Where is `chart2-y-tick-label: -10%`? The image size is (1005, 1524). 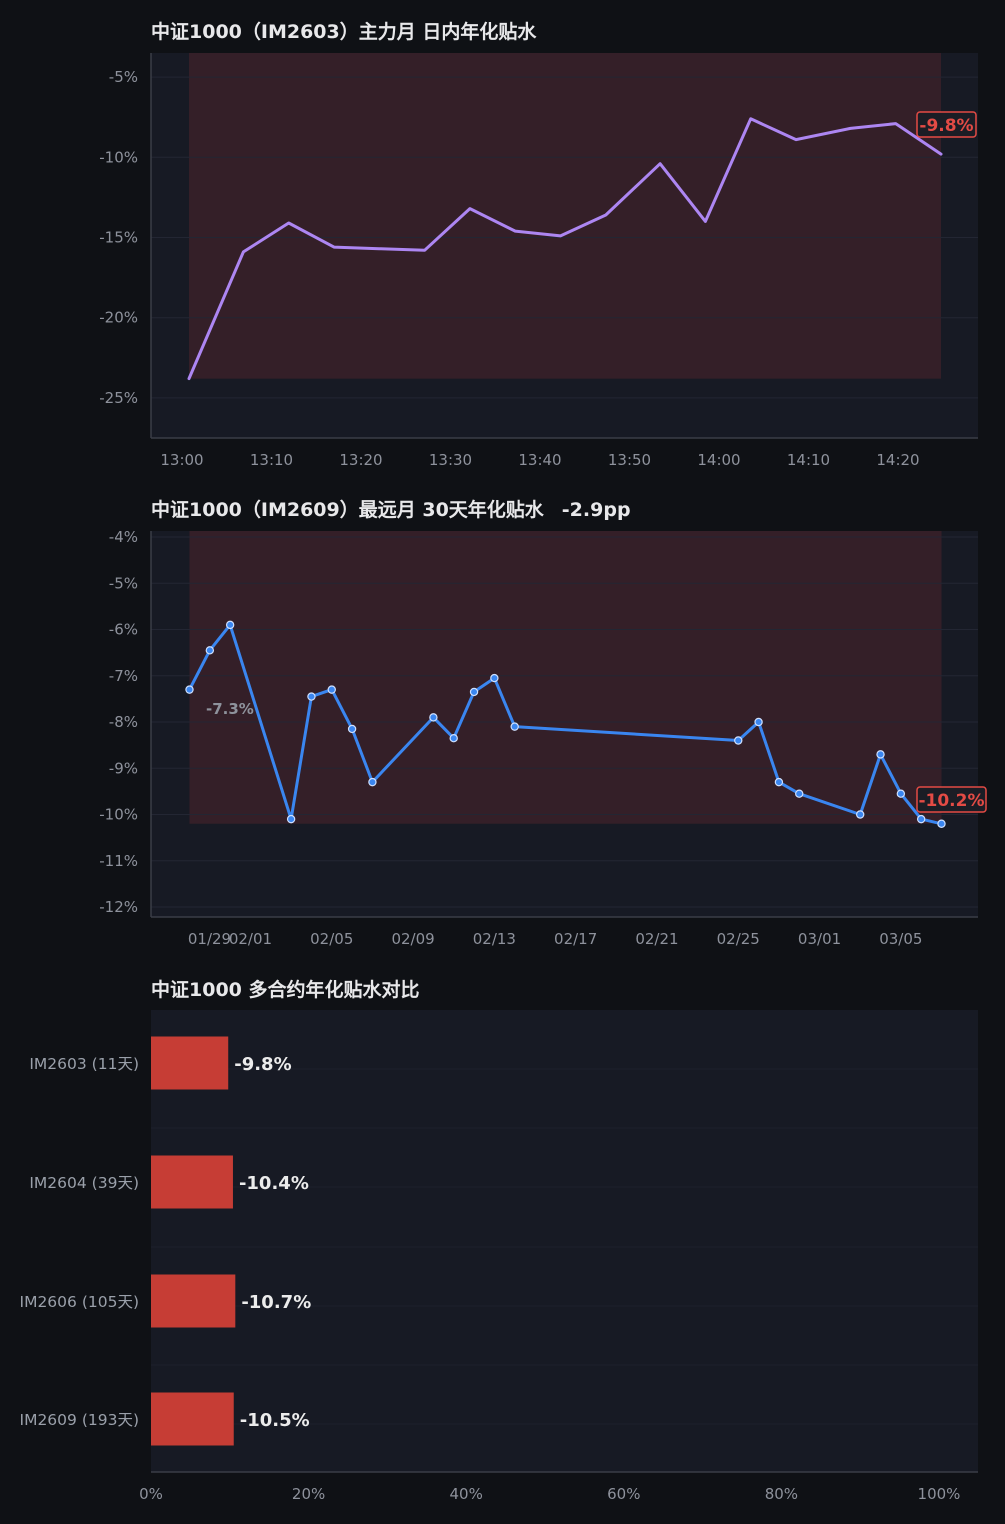 chart2-y-tick-label: -10% is located at coordinates (118, 815).